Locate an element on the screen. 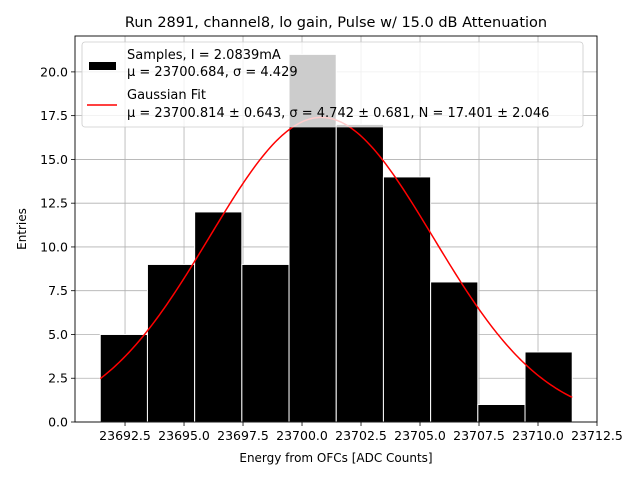  x-tick-label: 23705.0 is located at coordinates (420, 435).